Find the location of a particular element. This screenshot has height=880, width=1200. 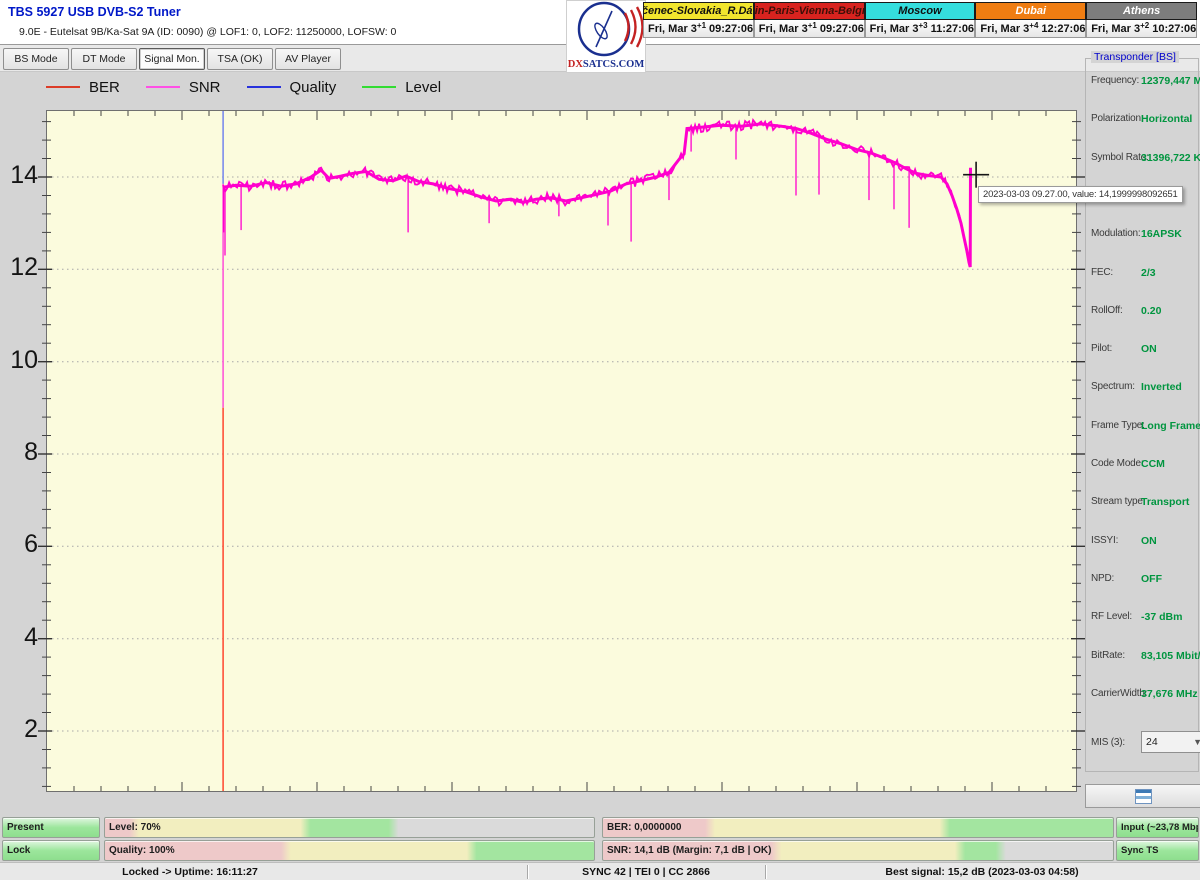

progress-bar-present: Present is located at coordinates (51, 827).